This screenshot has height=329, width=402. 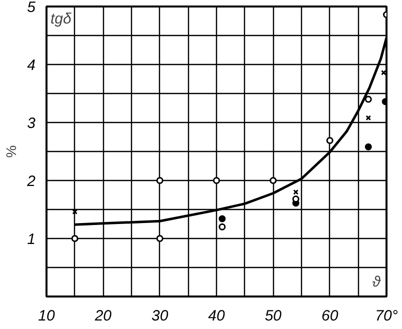 I want to click on y-tick-label: 3, so click(x=31, y=123).